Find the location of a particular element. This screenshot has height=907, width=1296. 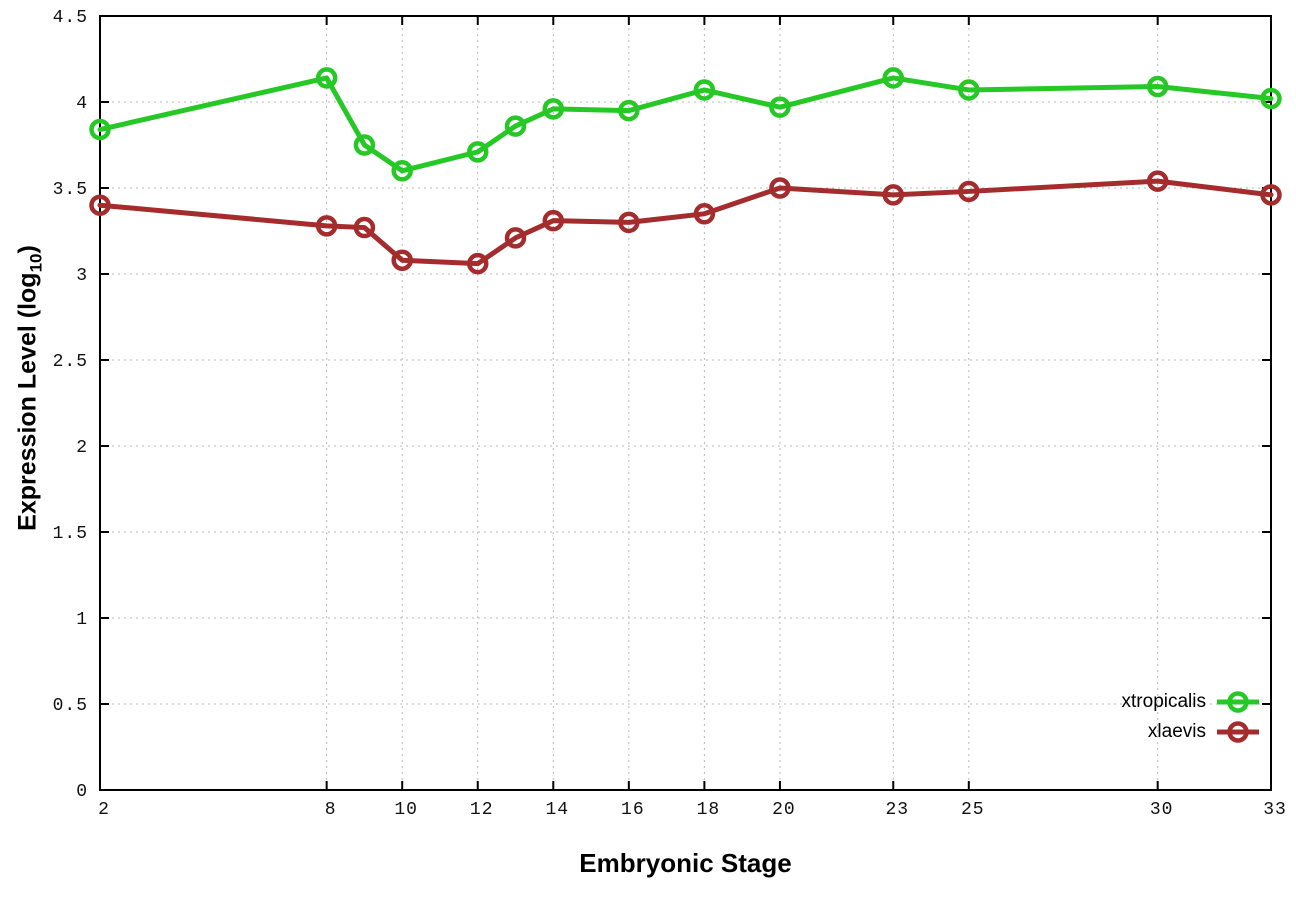

x-tick-label: 18 is located at coordinates (709, 810).